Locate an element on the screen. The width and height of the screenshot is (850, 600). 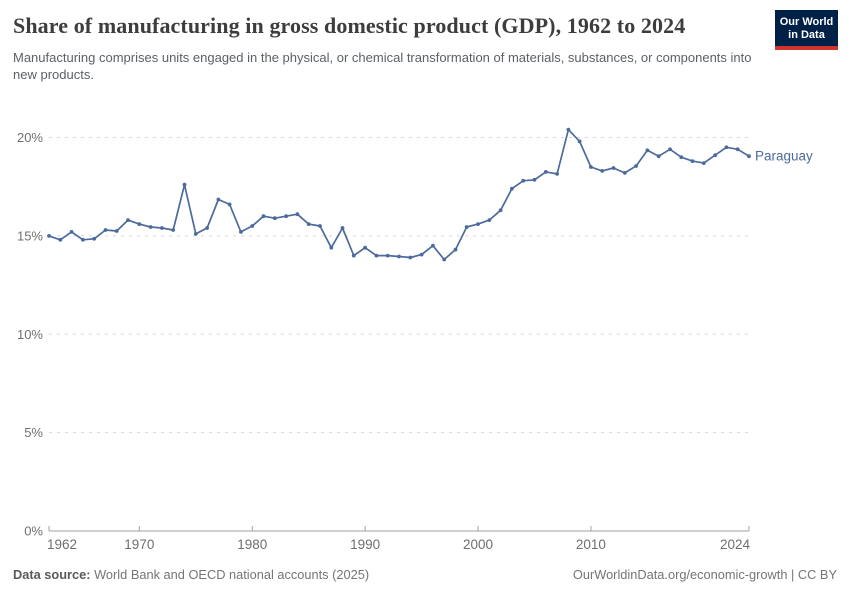
data-point-1976 is located at coordinates (207, 228).